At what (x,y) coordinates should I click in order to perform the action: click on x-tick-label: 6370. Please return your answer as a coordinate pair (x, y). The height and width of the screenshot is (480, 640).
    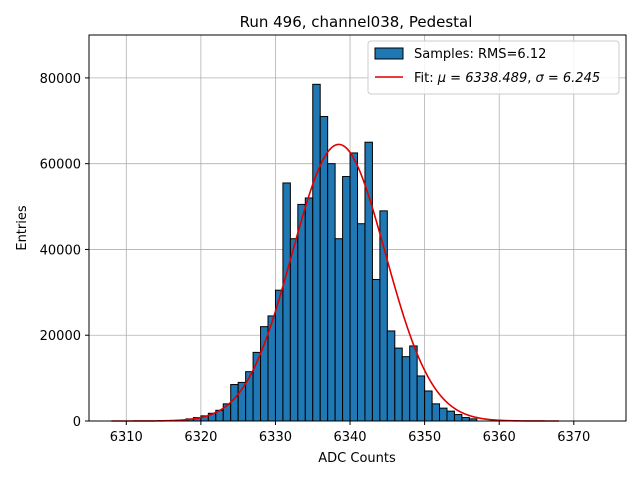
    Looking at the image, I should click on (573, 437).